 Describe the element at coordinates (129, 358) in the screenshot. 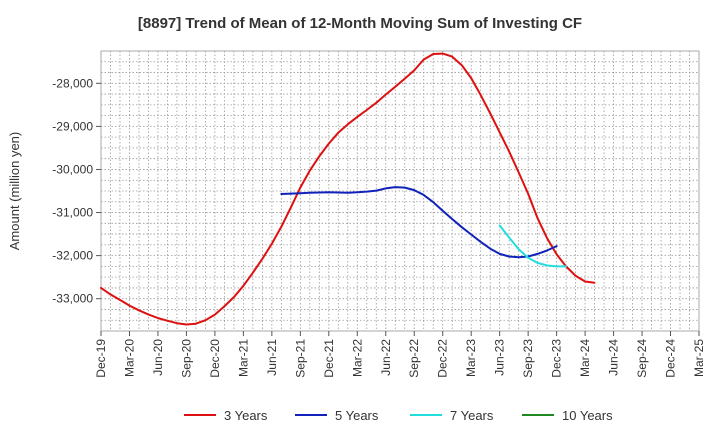

I see `x-tick-label: Mar-20` at that location.